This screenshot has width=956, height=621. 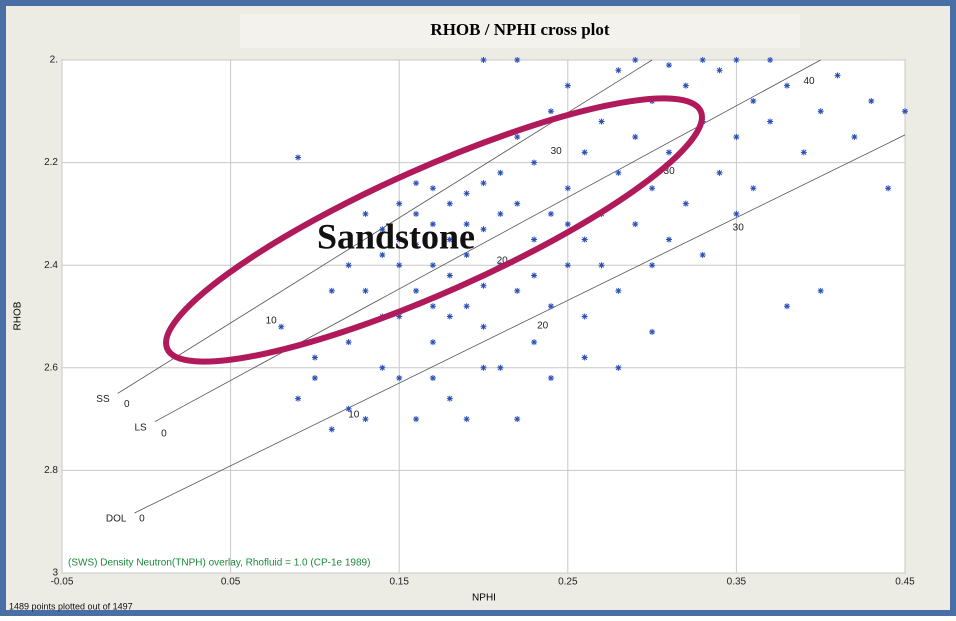 I want to click on chart-title: RHOB / NPHI cross plot, so click(x=519, y=29).